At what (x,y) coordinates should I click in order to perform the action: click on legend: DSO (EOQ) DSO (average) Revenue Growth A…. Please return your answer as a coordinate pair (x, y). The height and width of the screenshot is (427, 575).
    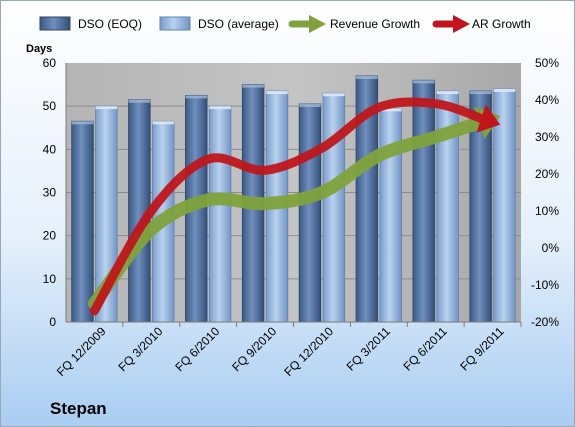
    Looking at the image, I should click on (285, 24).